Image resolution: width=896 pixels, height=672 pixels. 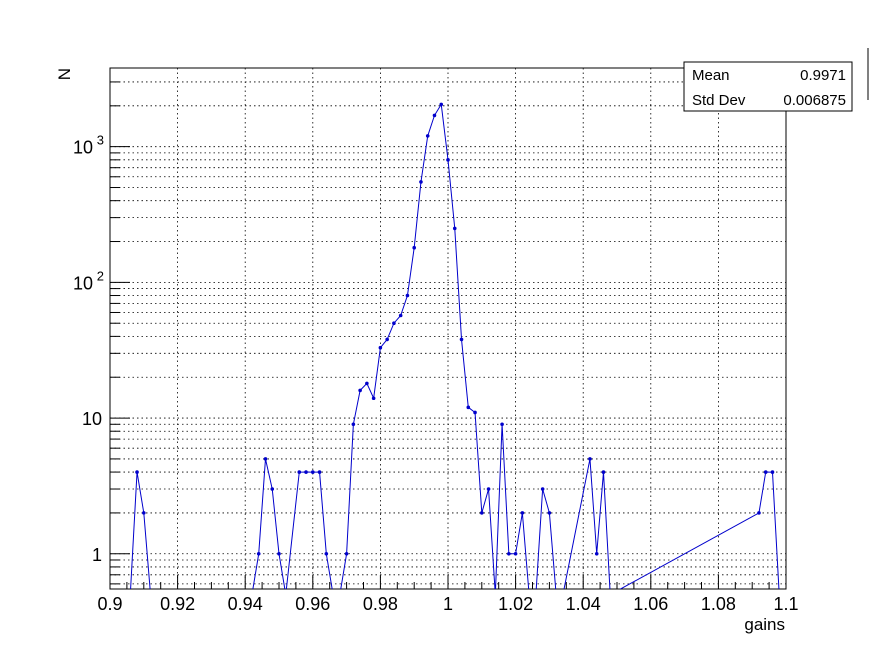 I want to click on stats-box-frame, so click(x=768, y=86).